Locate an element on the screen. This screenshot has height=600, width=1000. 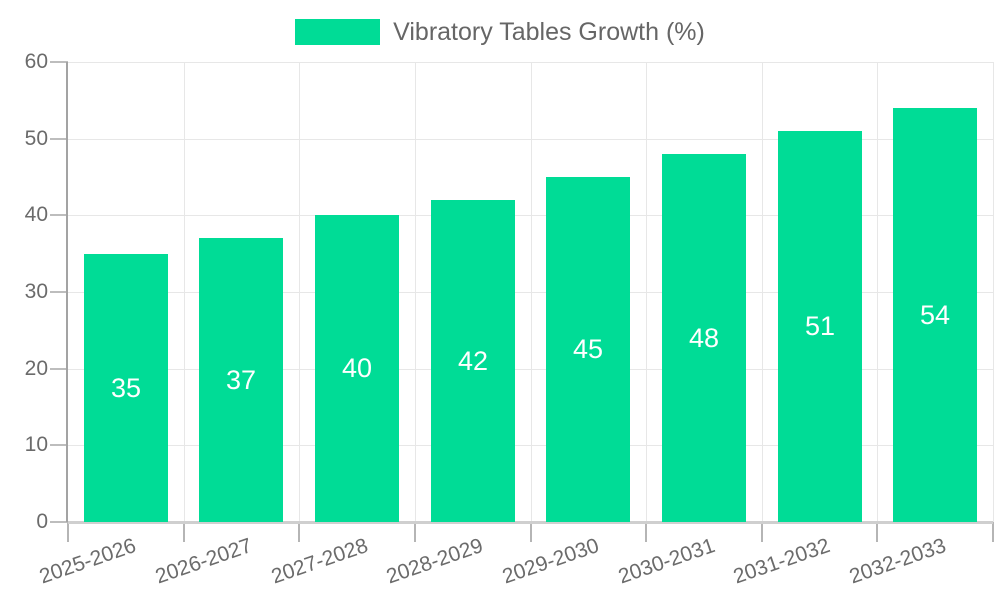
x-axis-line is located at coordinates (530, 522).